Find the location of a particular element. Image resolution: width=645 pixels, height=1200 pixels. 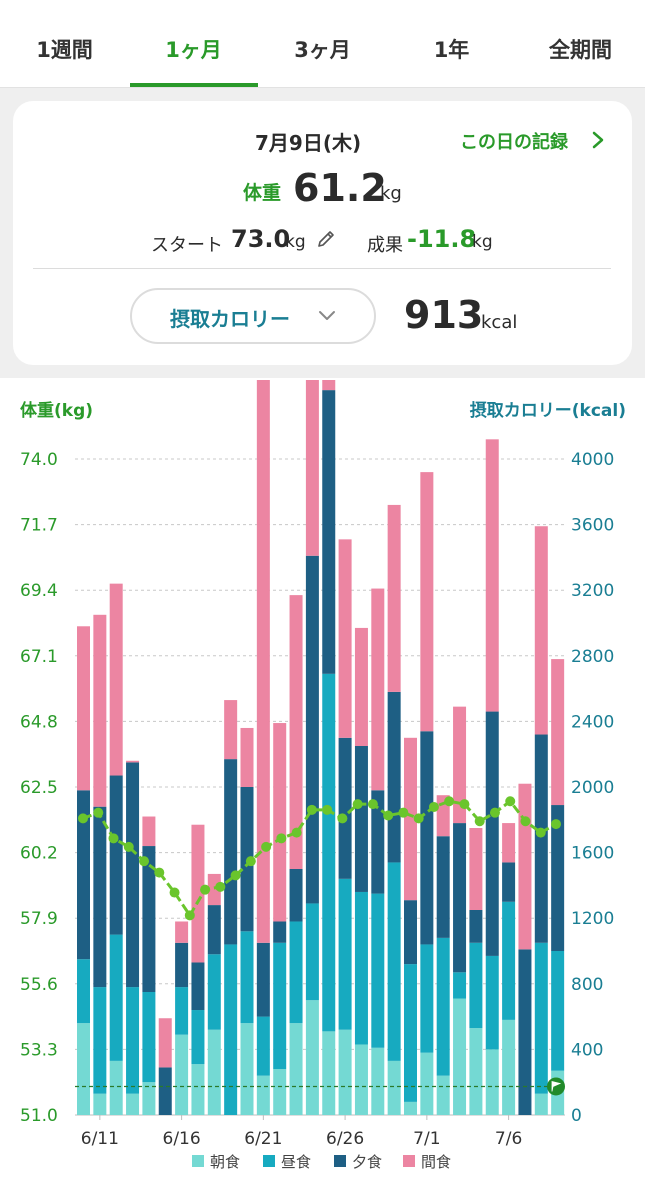

tab-3-months: 3ヶ月 is located at coordinates (322, 50).